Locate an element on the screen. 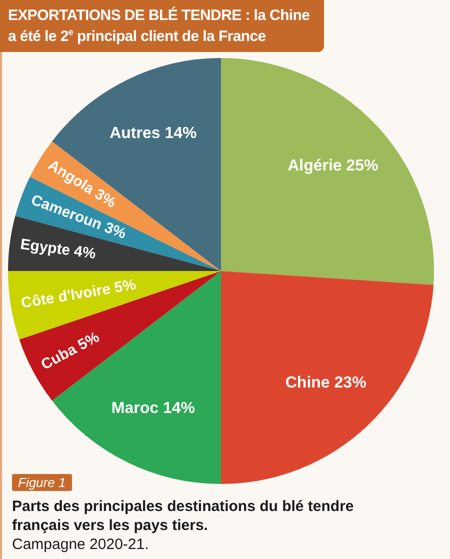 The height and width of the screenshot is (559, 450). chart-title: EXPORTATIONS DE BLÉ TENDRE : la Chine a été le 2$^{e}$ principal client de la France is located at coordinates (162, 26).